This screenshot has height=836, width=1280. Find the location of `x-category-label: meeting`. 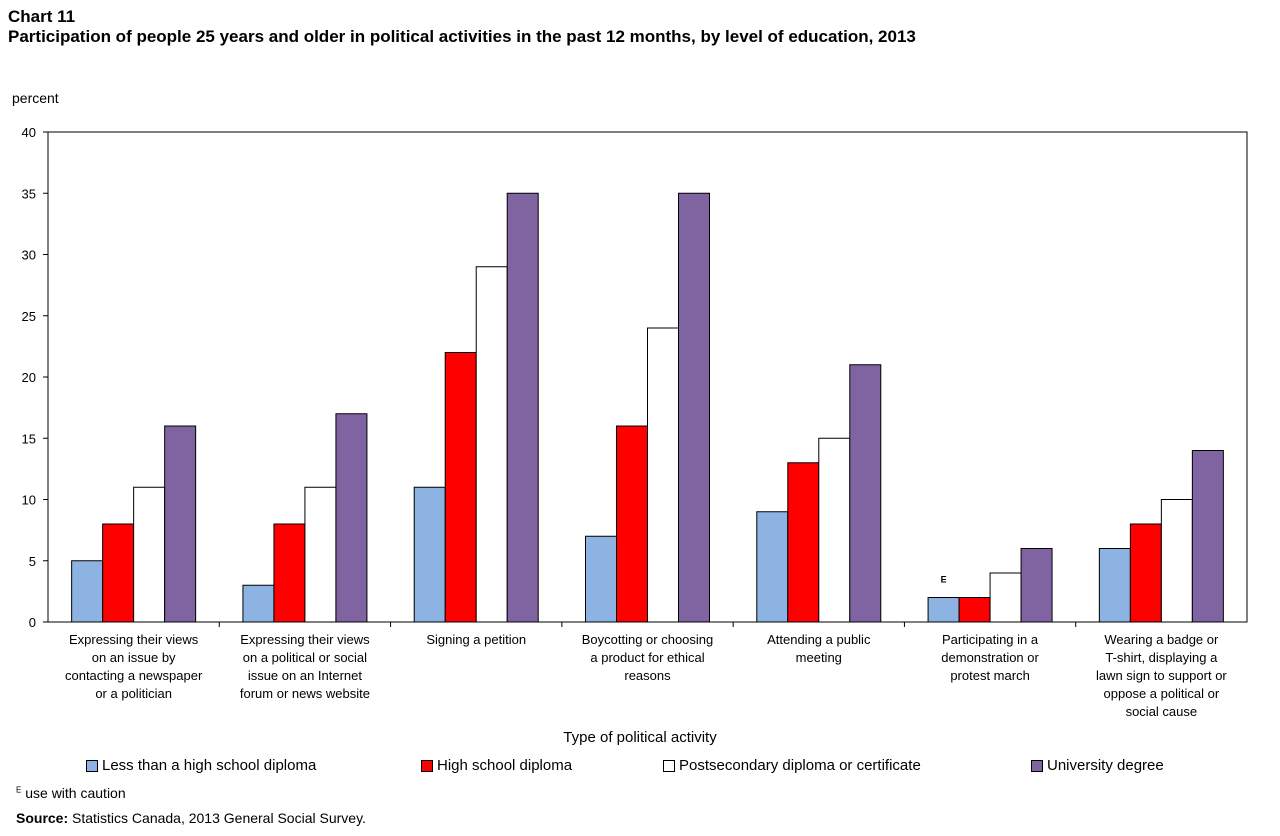

x-category-label: meeting is located at coordinates (819, 657).